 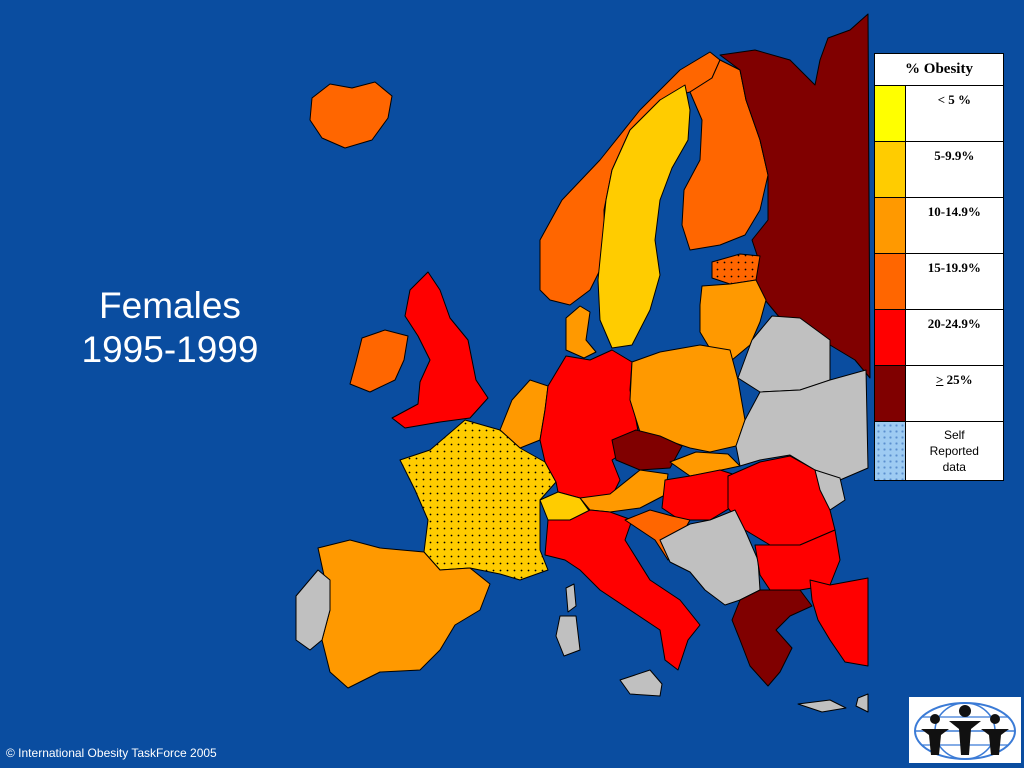 I want to click on region-turkey, so click(x=839, y=622).